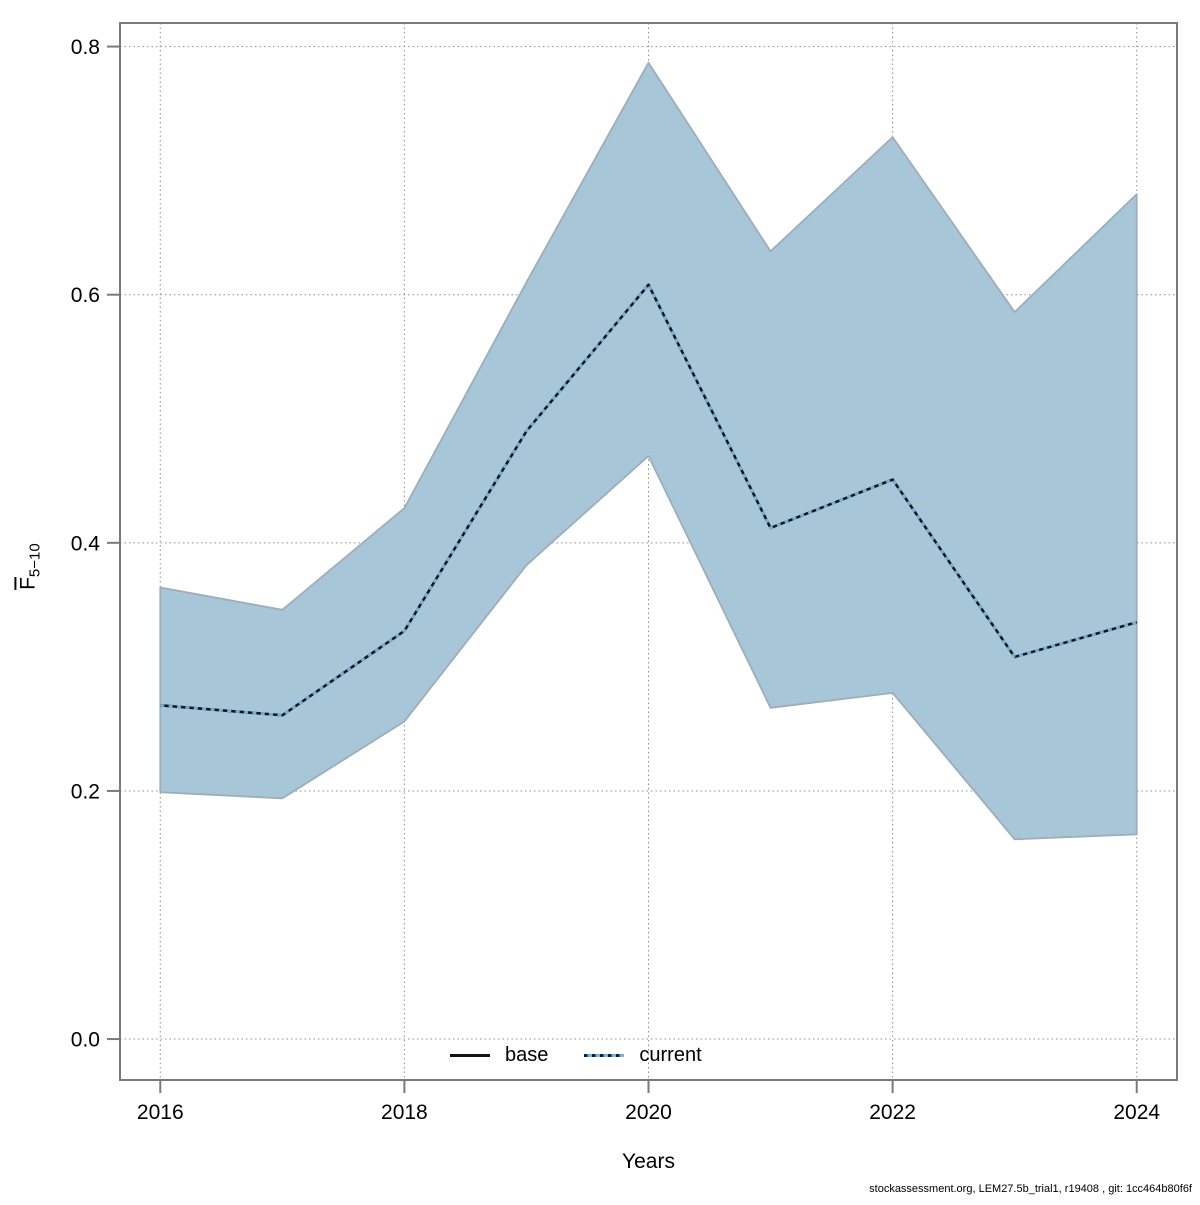 This screenshot has width=1200, height=1205. I want to click on y-tick-label: 0.8, so click(85, 47).